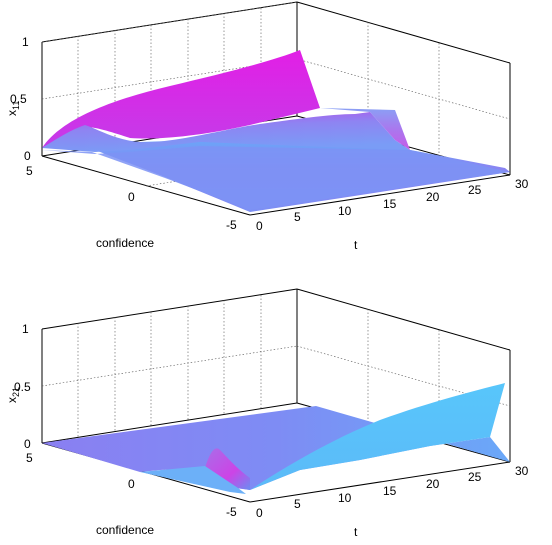  What do you see at coordinates (365, 129) in the screenshot?
I see `surface-ramp-right` at bounding box center [365, 129].